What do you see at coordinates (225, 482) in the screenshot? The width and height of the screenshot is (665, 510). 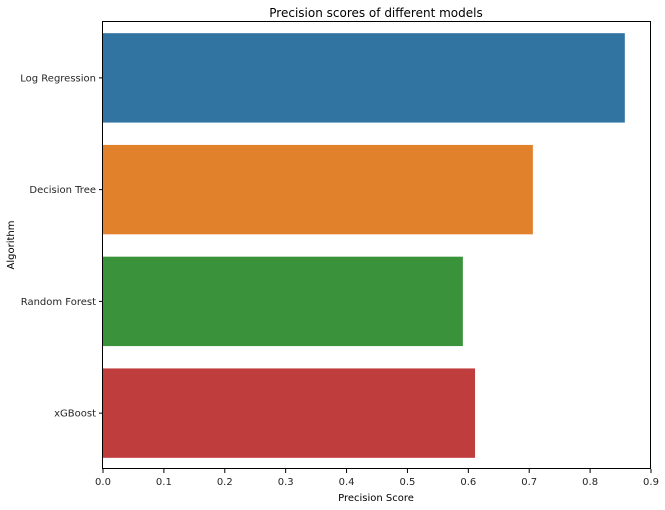 I see `x-tick-label: 0.2` at bounding box center [225, 482].